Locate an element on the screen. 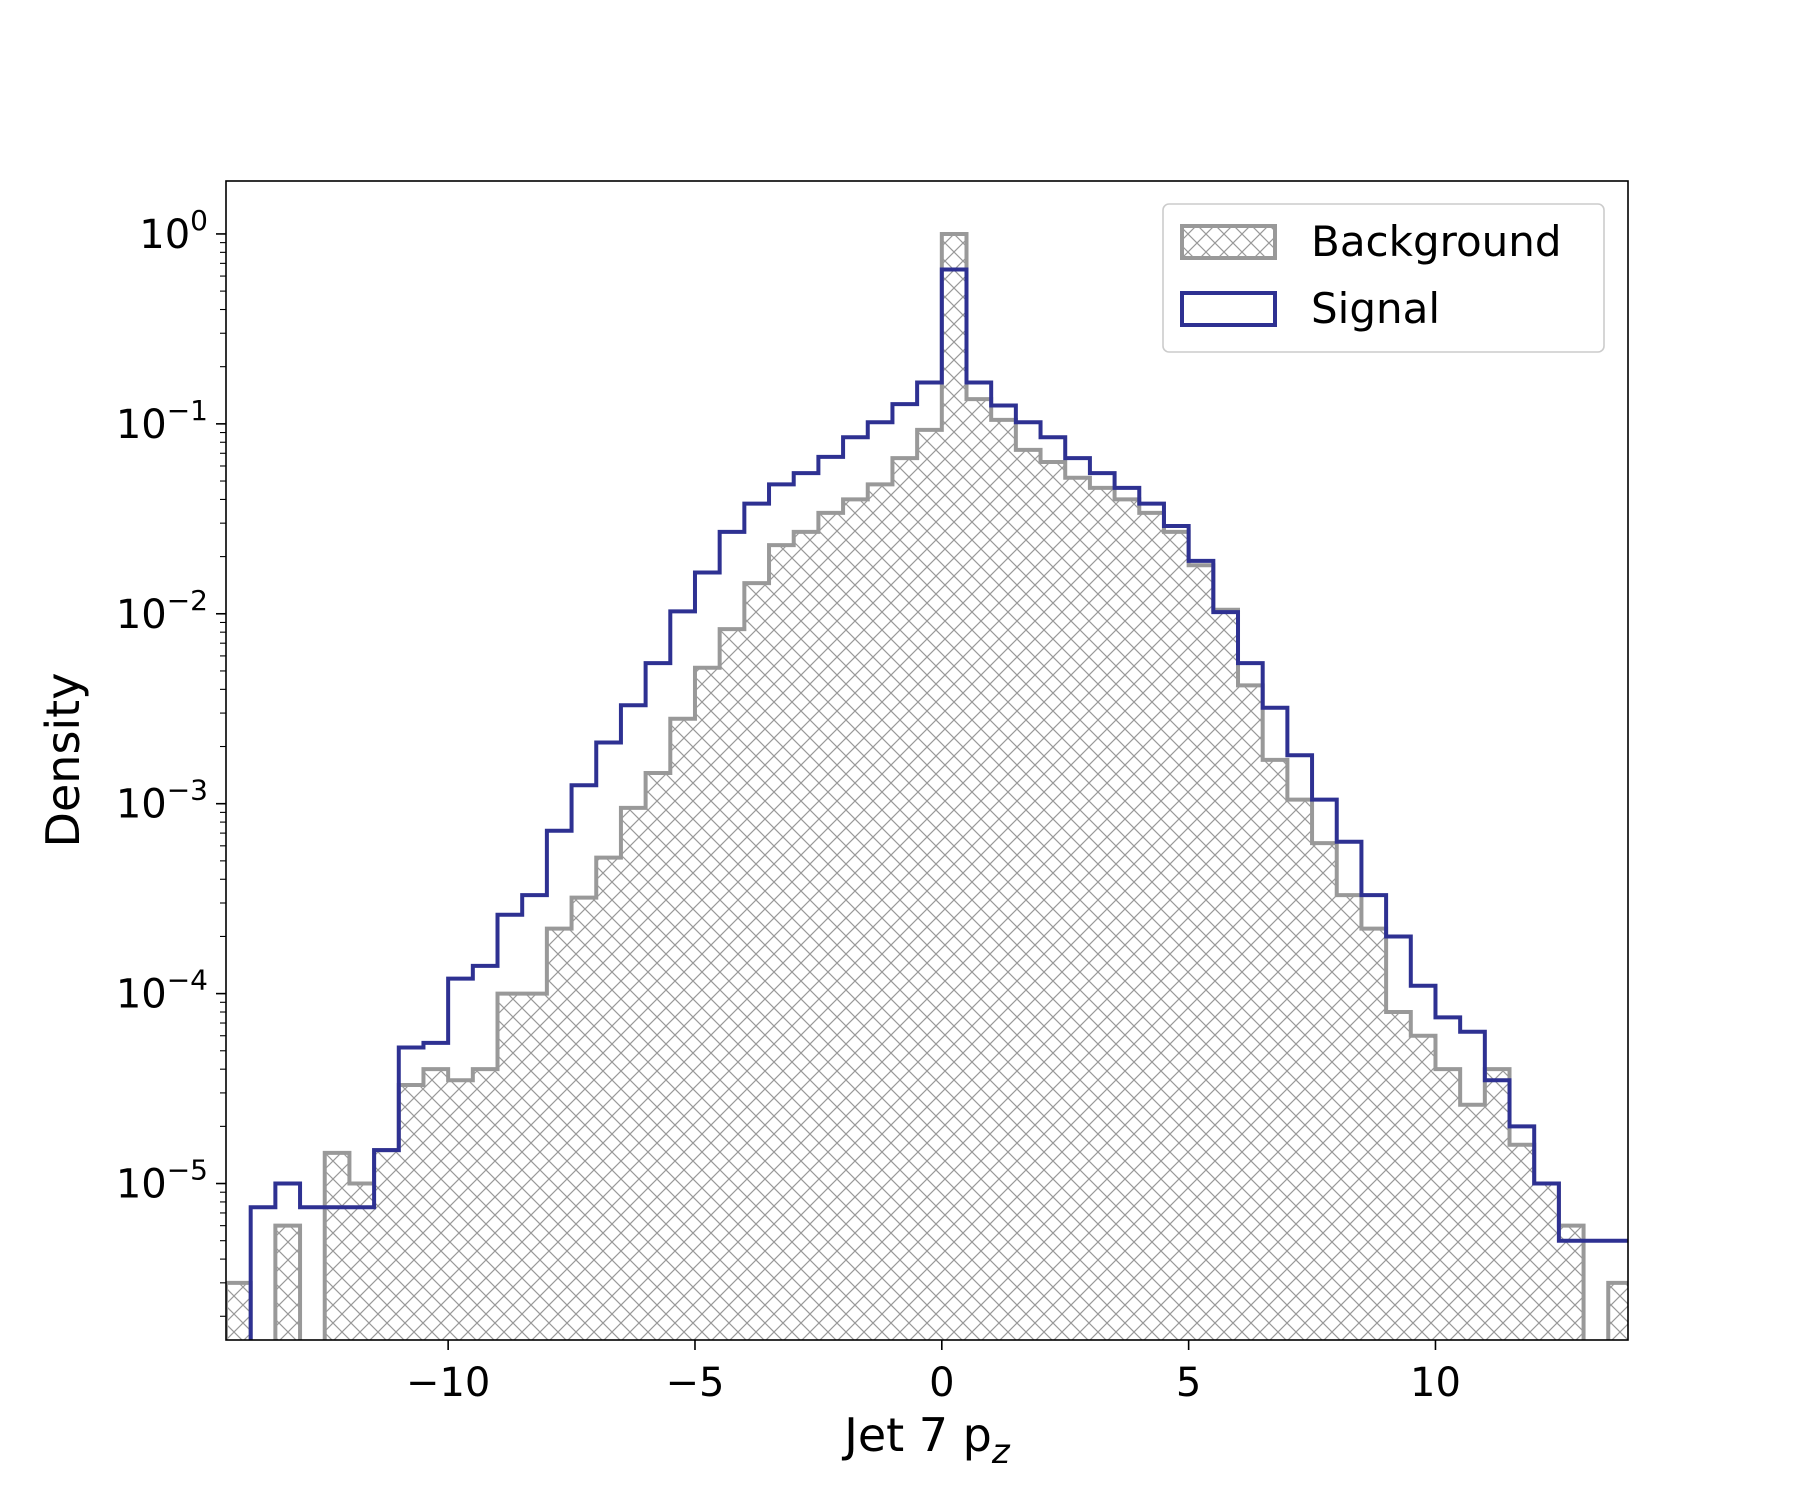 The image size is (1801, 1500). x-tick-label: 10 is located at coordinates (1435, 1383).